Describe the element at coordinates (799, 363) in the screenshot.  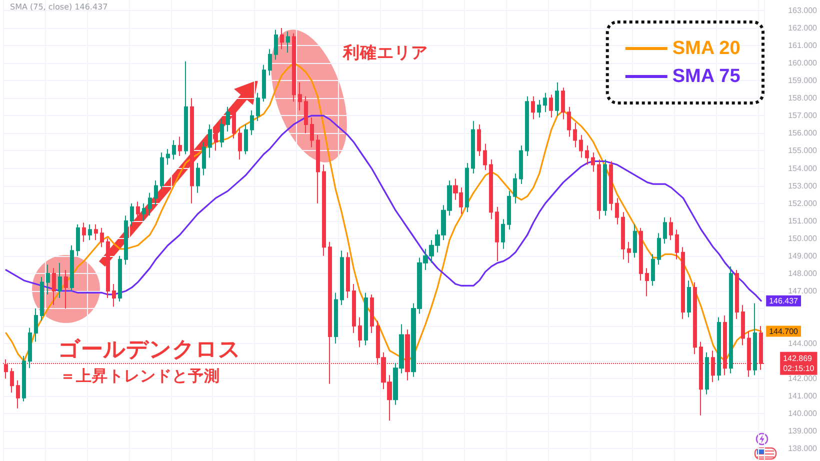
I see `ref-line-label: 142.869 02:15:10` at that location.